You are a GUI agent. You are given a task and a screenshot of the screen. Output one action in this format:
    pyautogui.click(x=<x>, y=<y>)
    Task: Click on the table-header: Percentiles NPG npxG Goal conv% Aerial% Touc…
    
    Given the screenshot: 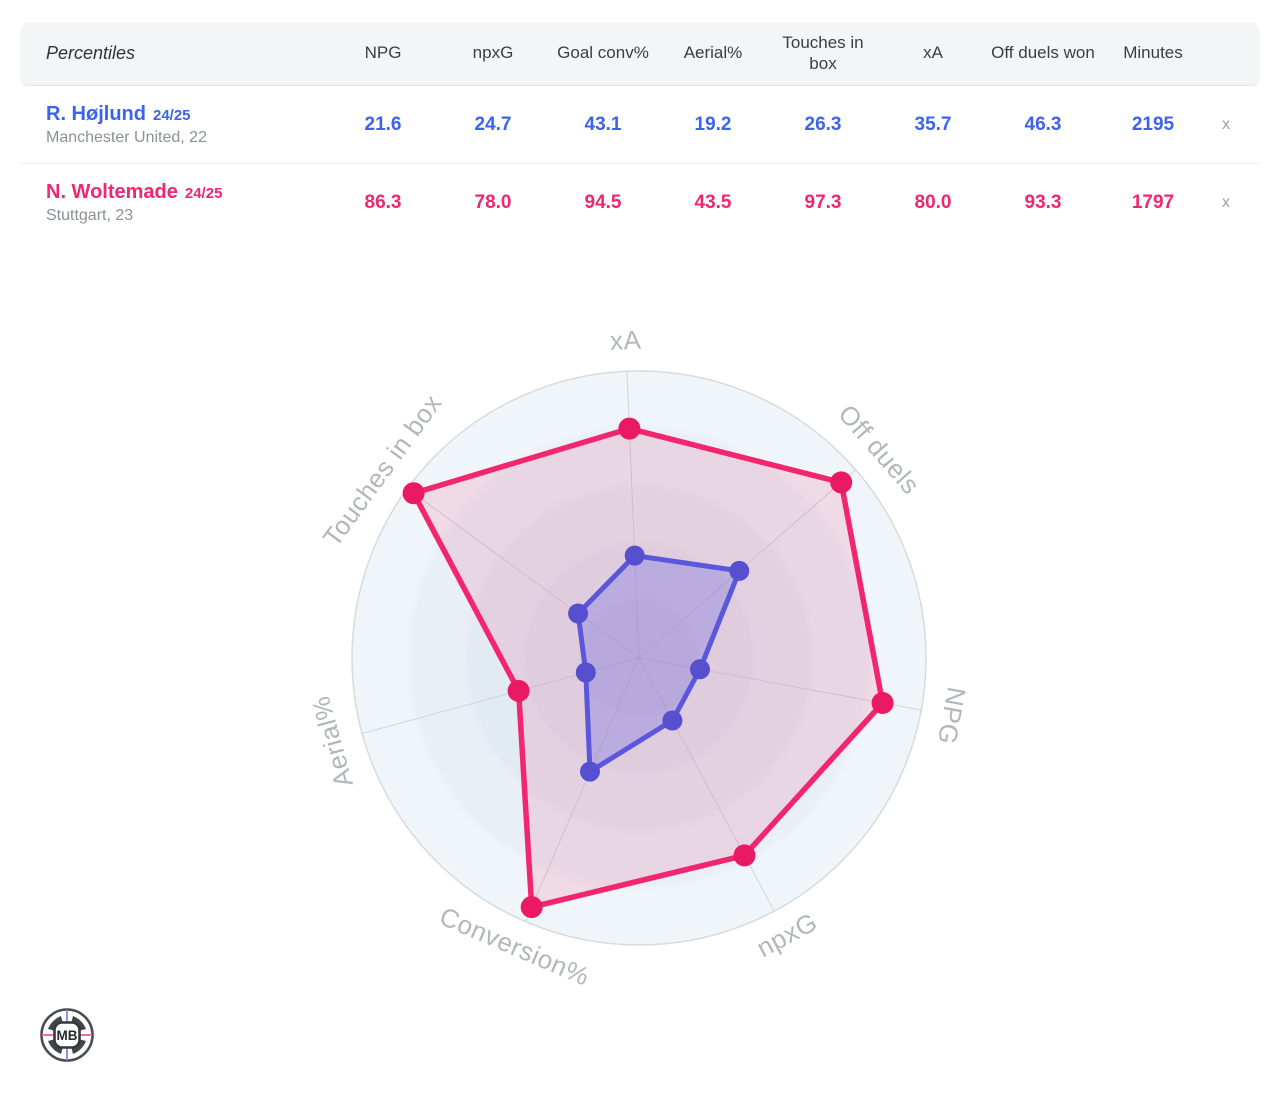 What is the action you would take?
    pyautogui.click(x=640, y=54)
    